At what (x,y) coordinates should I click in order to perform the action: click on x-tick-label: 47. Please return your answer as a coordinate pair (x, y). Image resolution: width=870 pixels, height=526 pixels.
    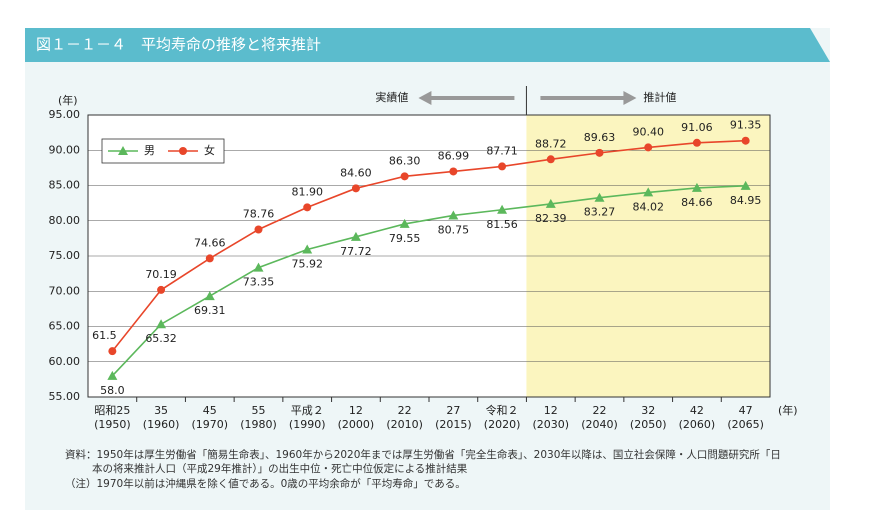
    Looking at the image, I should click on (746, 410).